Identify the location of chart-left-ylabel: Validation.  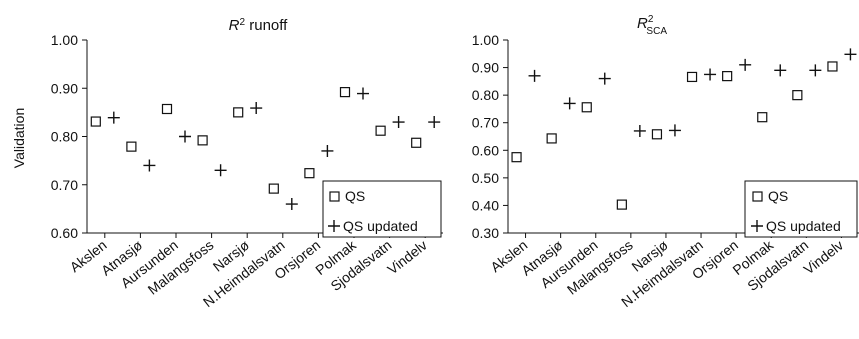
(19, 138).